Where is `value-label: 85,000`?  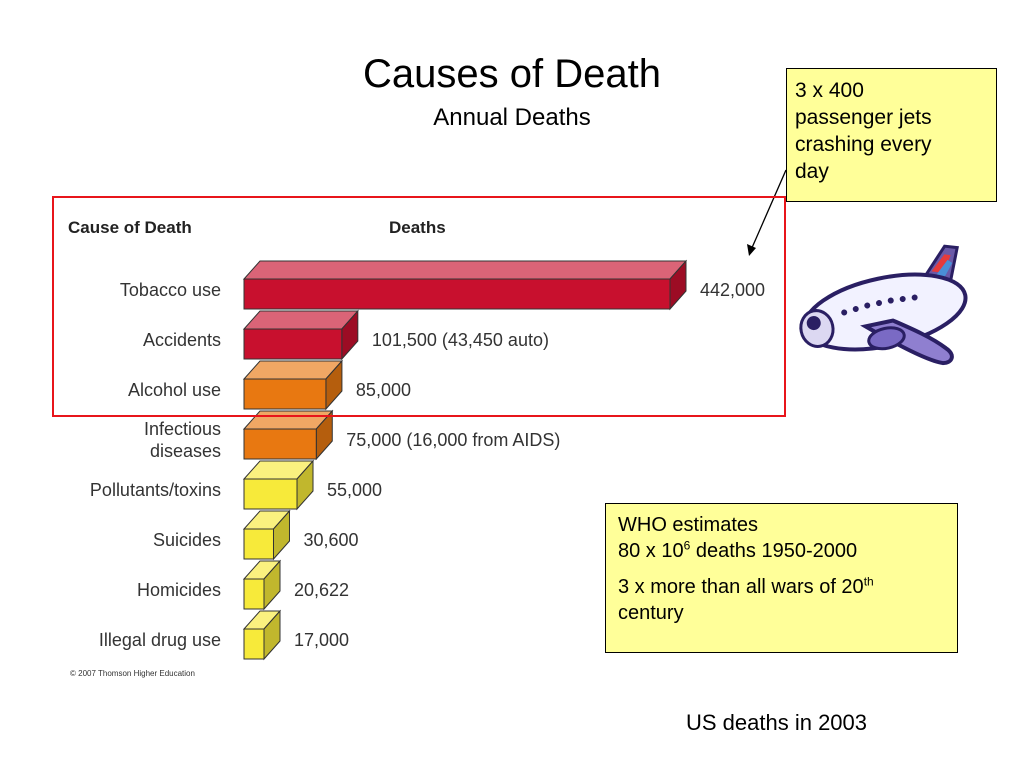 value-label: 85,000 is located at coordinates (383, 390).